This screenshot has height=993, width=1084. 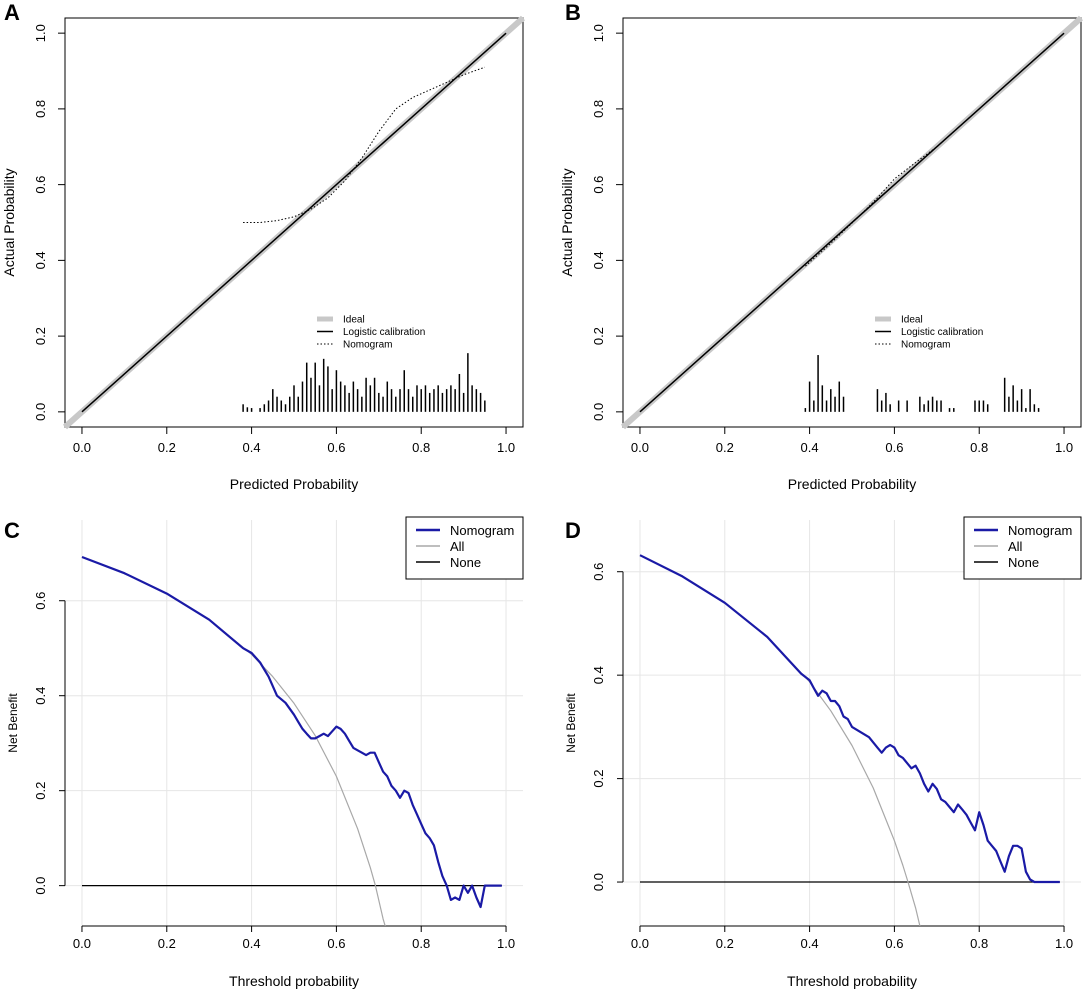 What do you see at coordinates (12, 12) in the screenshot?
I see `panel-letter-a: A` at bounding box center [12, 12].